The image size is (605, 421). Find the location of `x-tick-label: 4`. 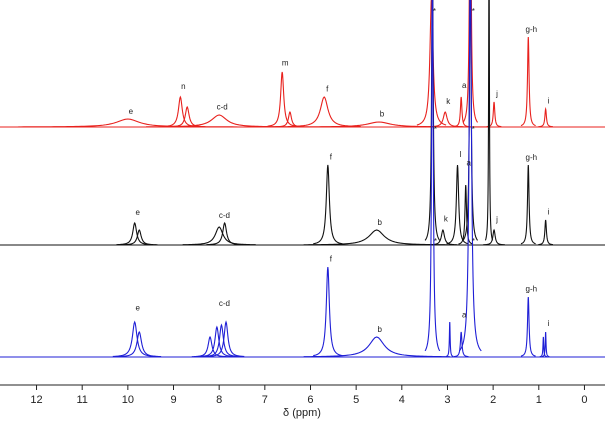

x-tick-label: 4 is located at coordinates (402, 400).